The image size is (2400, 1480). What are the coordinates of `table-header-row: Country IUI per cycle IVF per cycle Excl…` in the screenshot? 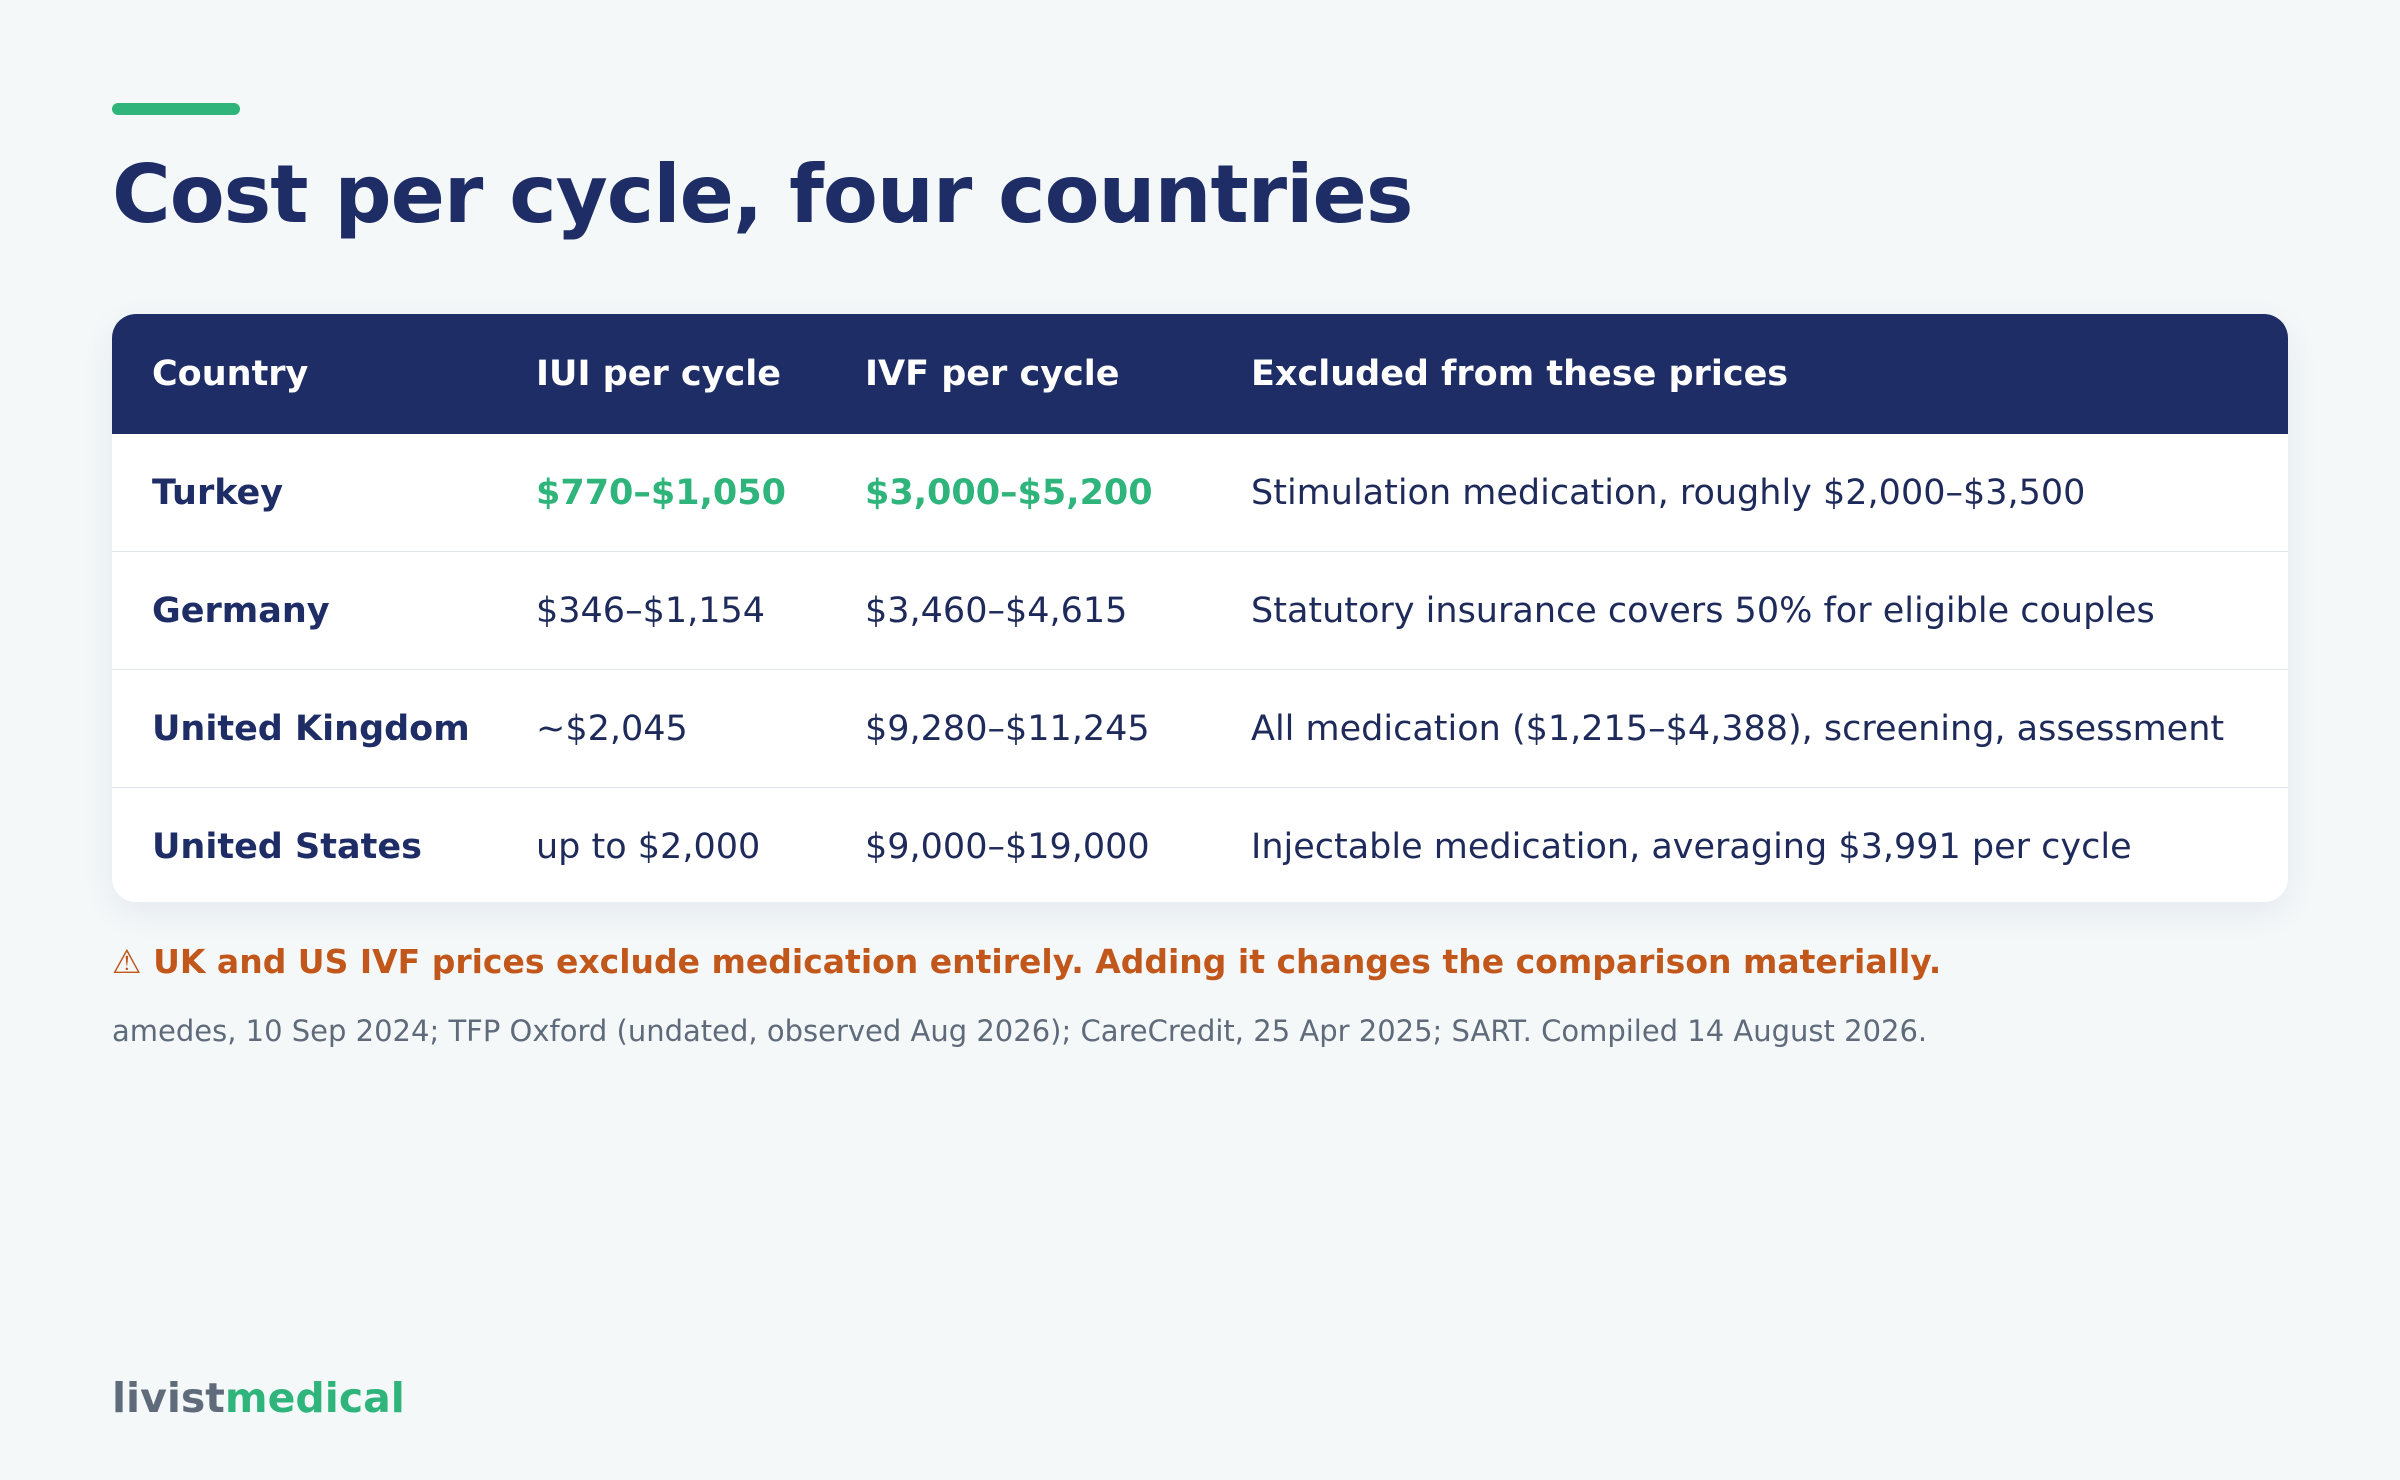 It's located at (1200, 374).